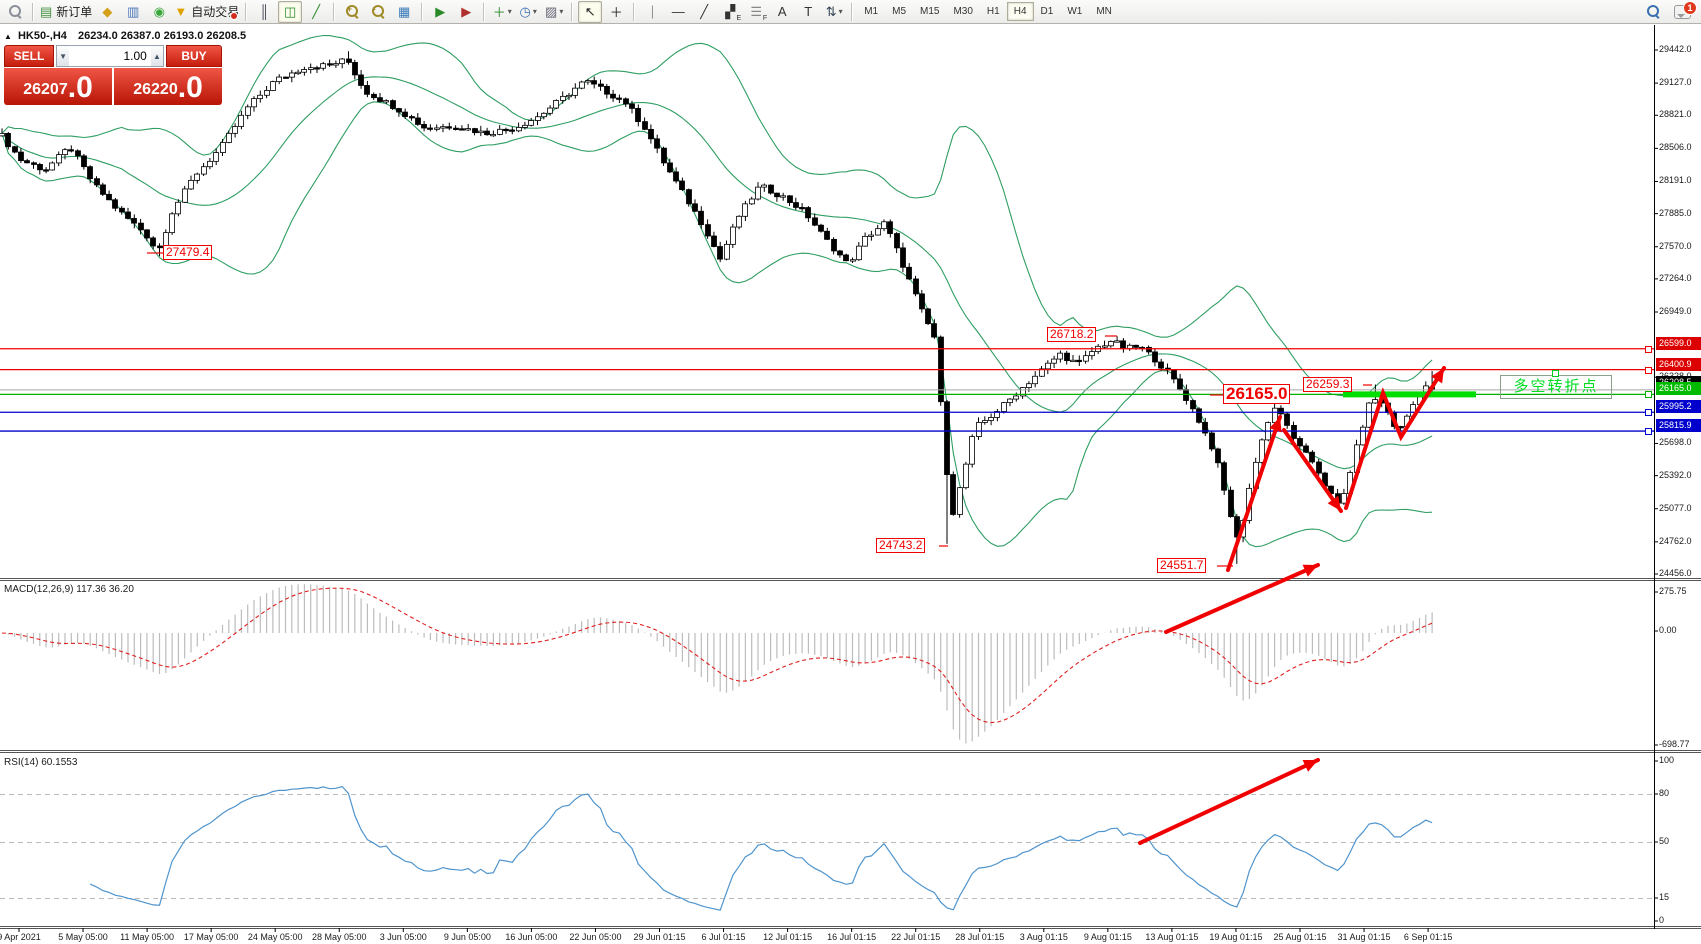  What do you see at coordinates (133, 12) in the screenshot?
I see `market-watch-icon: ▥` at bounding box center [133, 12].